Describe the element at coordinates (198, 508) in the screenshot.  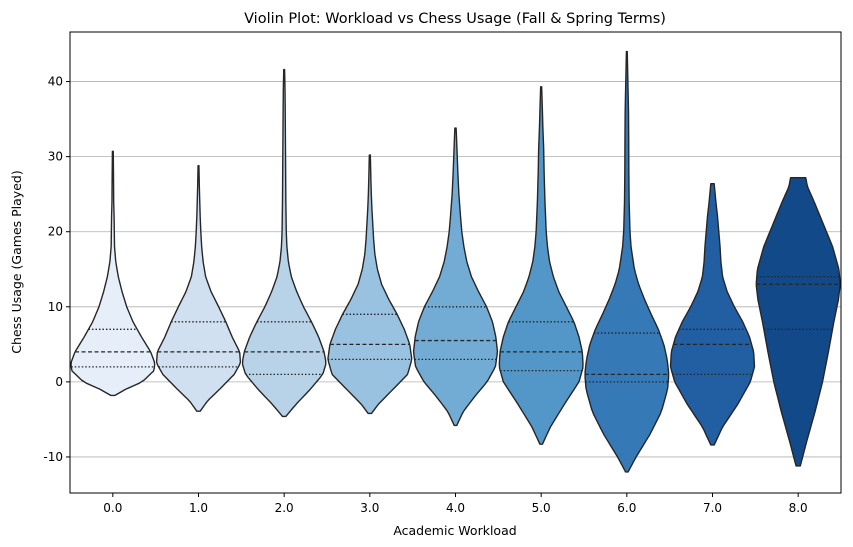
I see `x-tick-label: 1.0` at that location.